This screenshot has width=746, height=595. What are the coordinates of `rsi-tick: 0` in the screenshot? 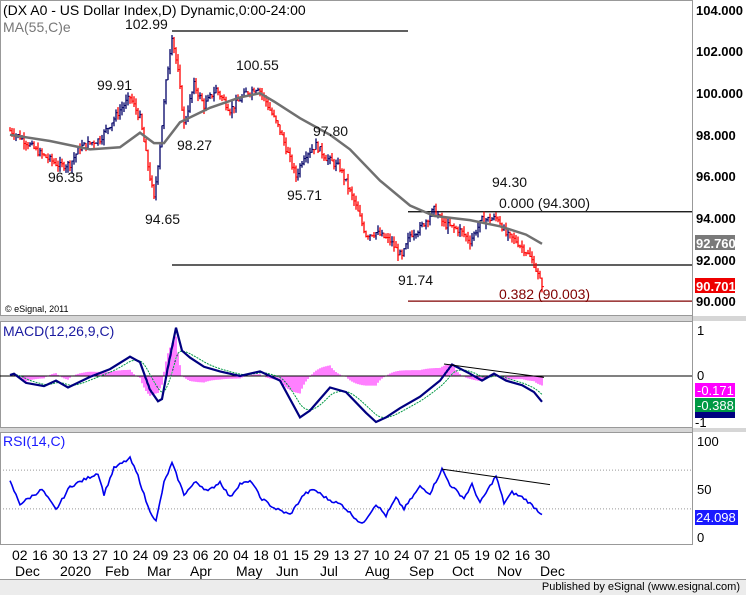 It's located at (700, 537).